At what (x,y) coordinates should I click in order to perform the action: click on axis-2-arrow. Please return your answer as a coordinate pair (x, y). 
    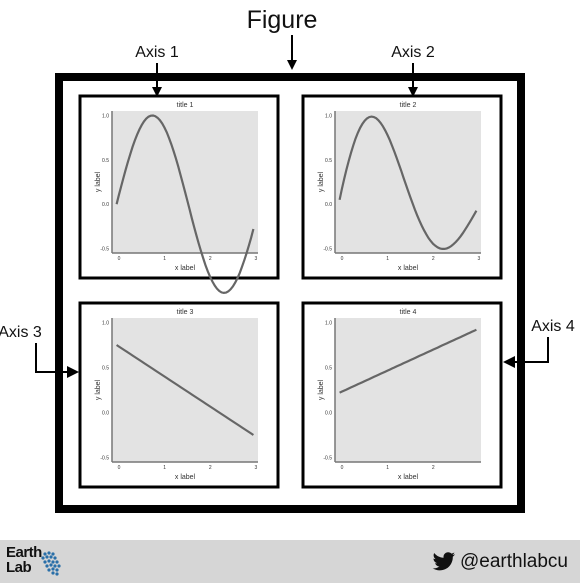
    Looking at the image, I should click on (413, 80).